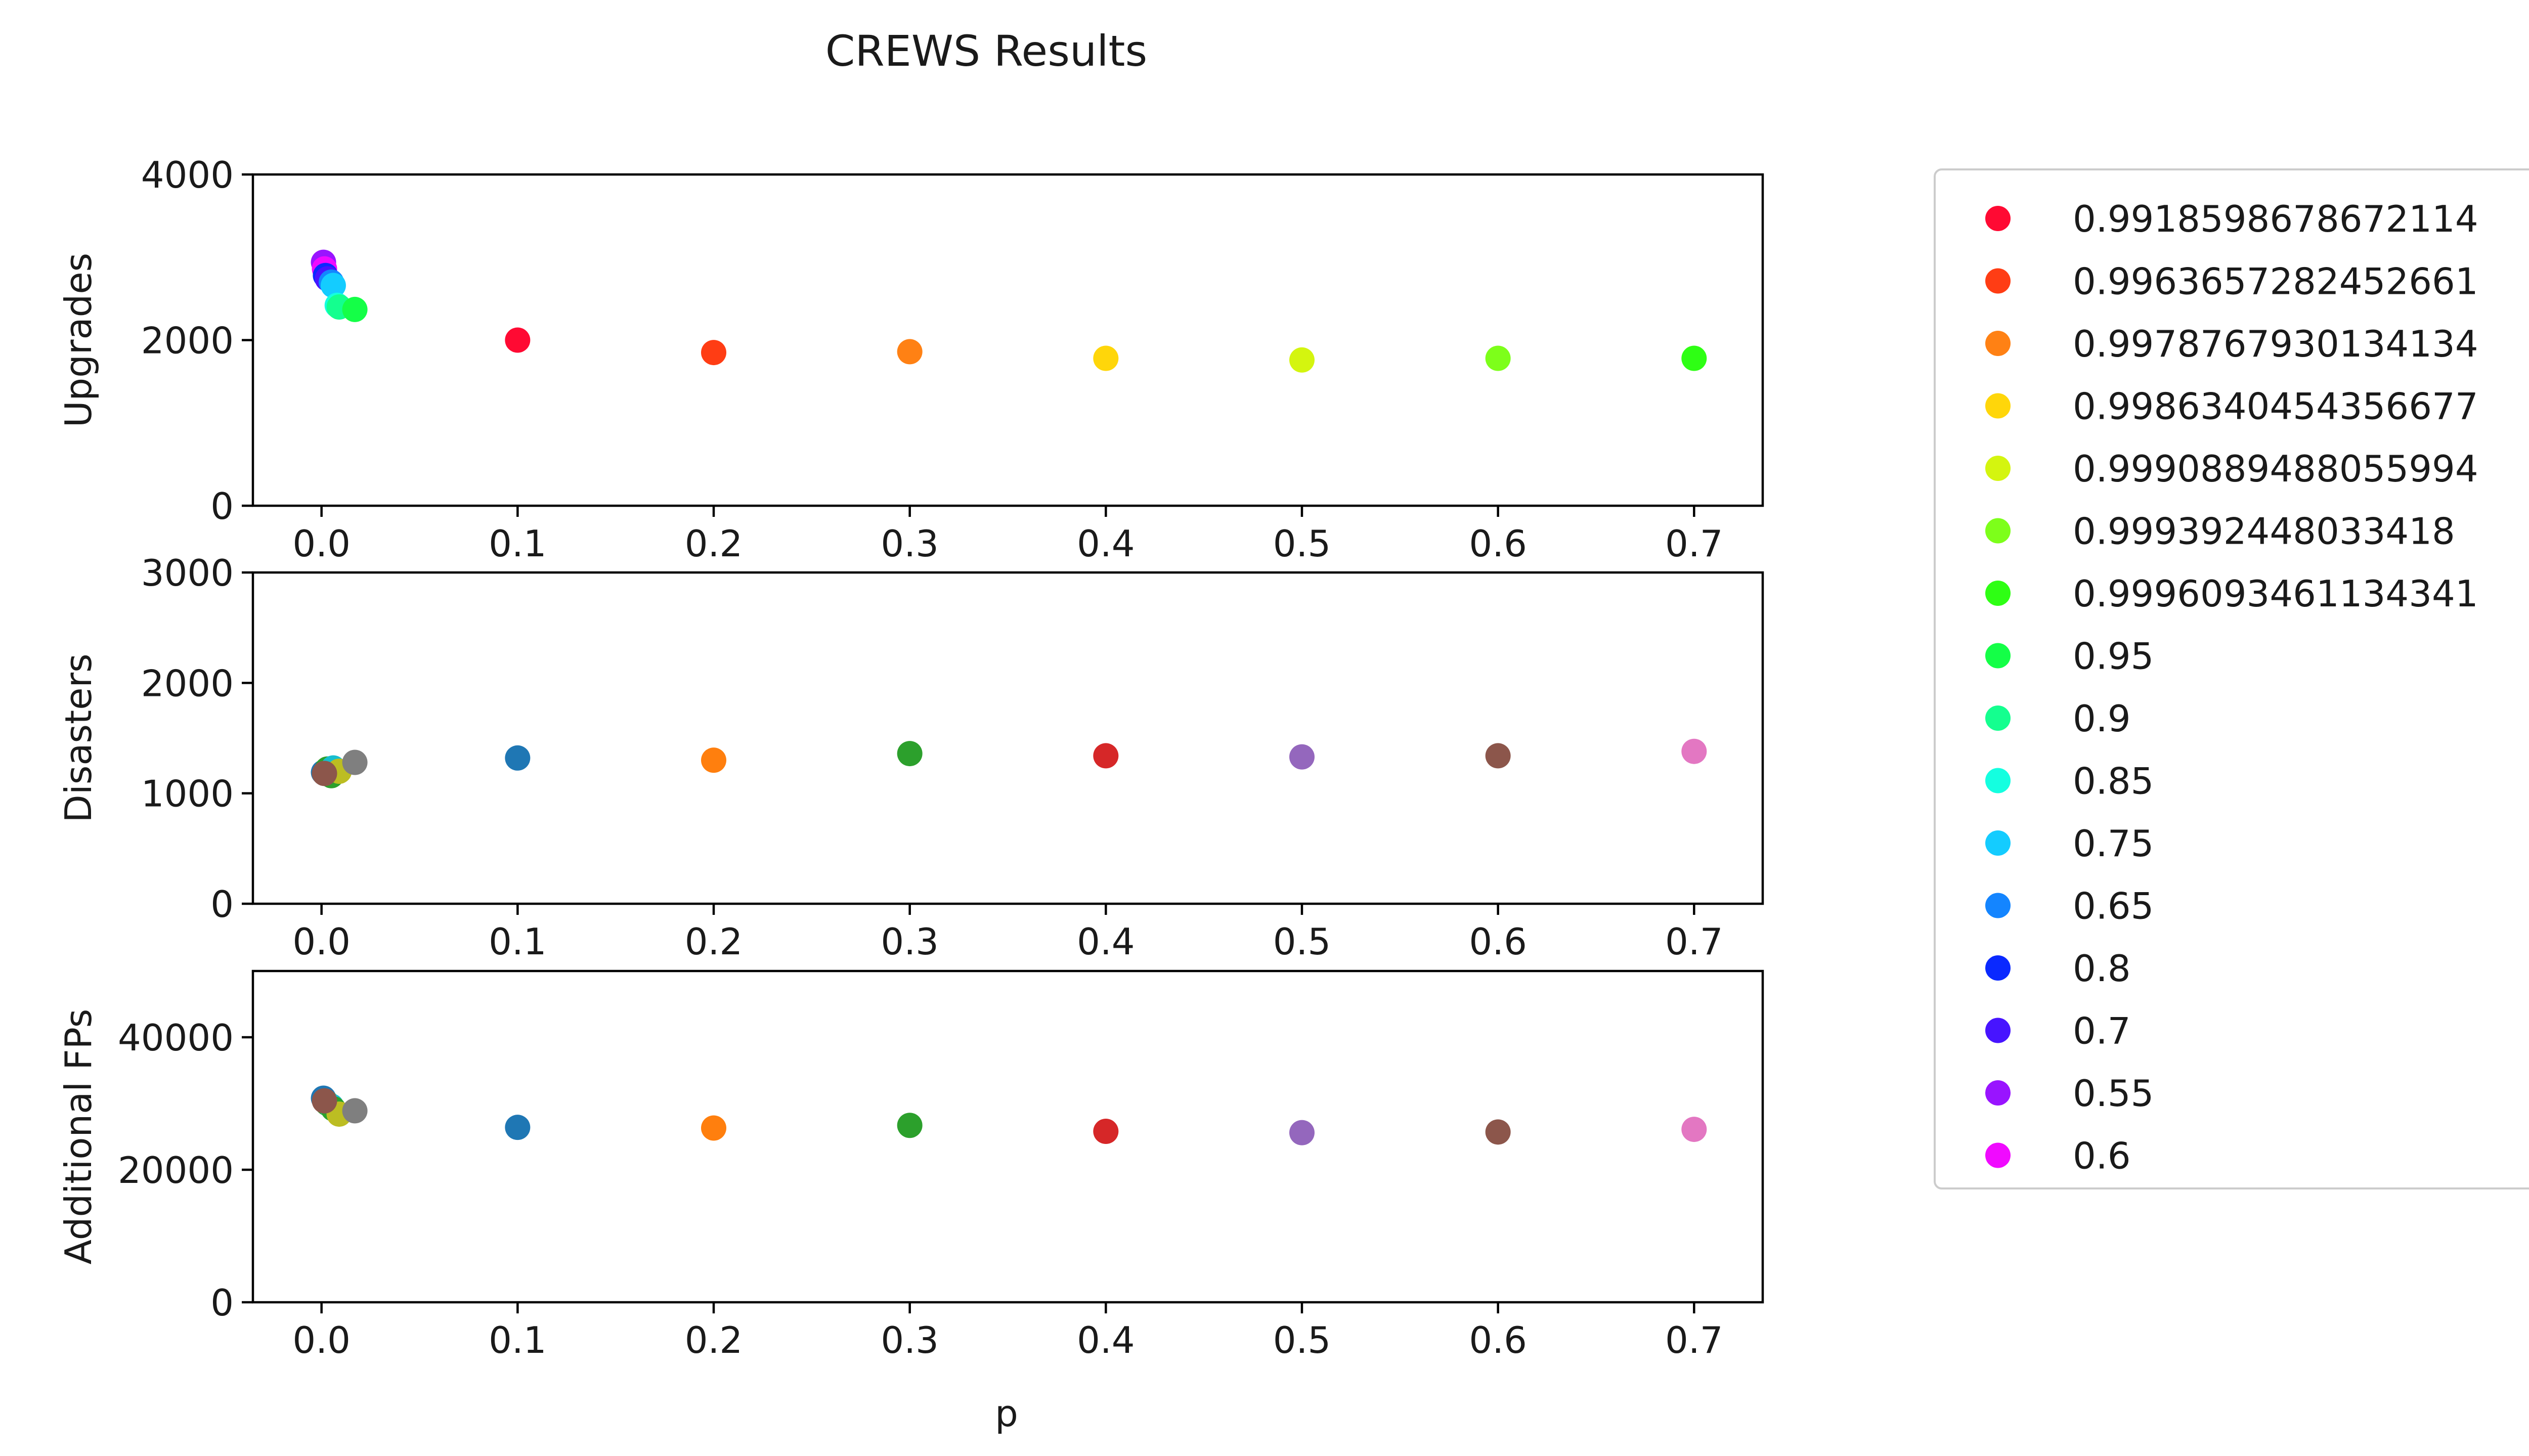 Image resolution: width=2529 pixels, height=1456 pixels. I want to click on legend-label: 0.9978767930134134, so click(2275, 344).